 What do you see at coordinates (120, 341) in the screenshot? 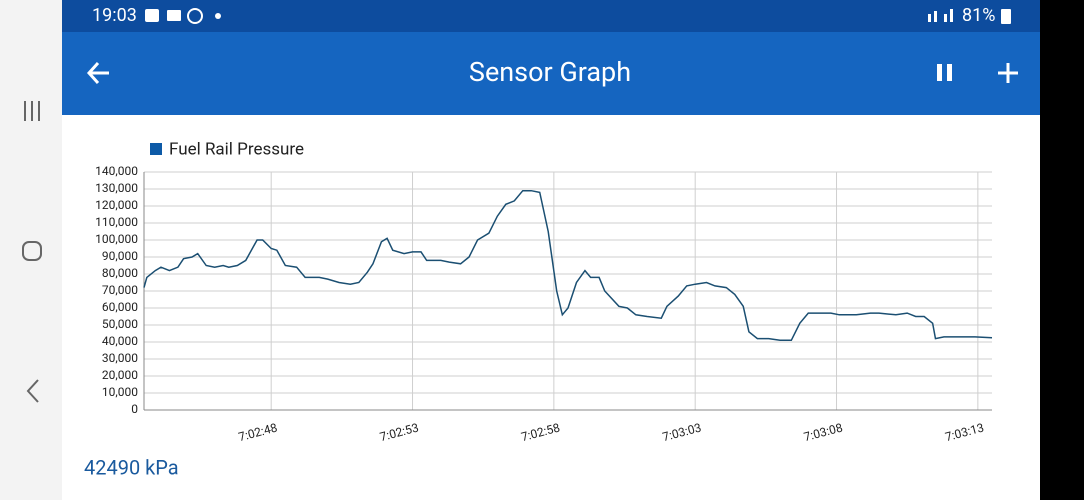
I see `y-tick-label: 40,000` at bounding box center [120, 341].